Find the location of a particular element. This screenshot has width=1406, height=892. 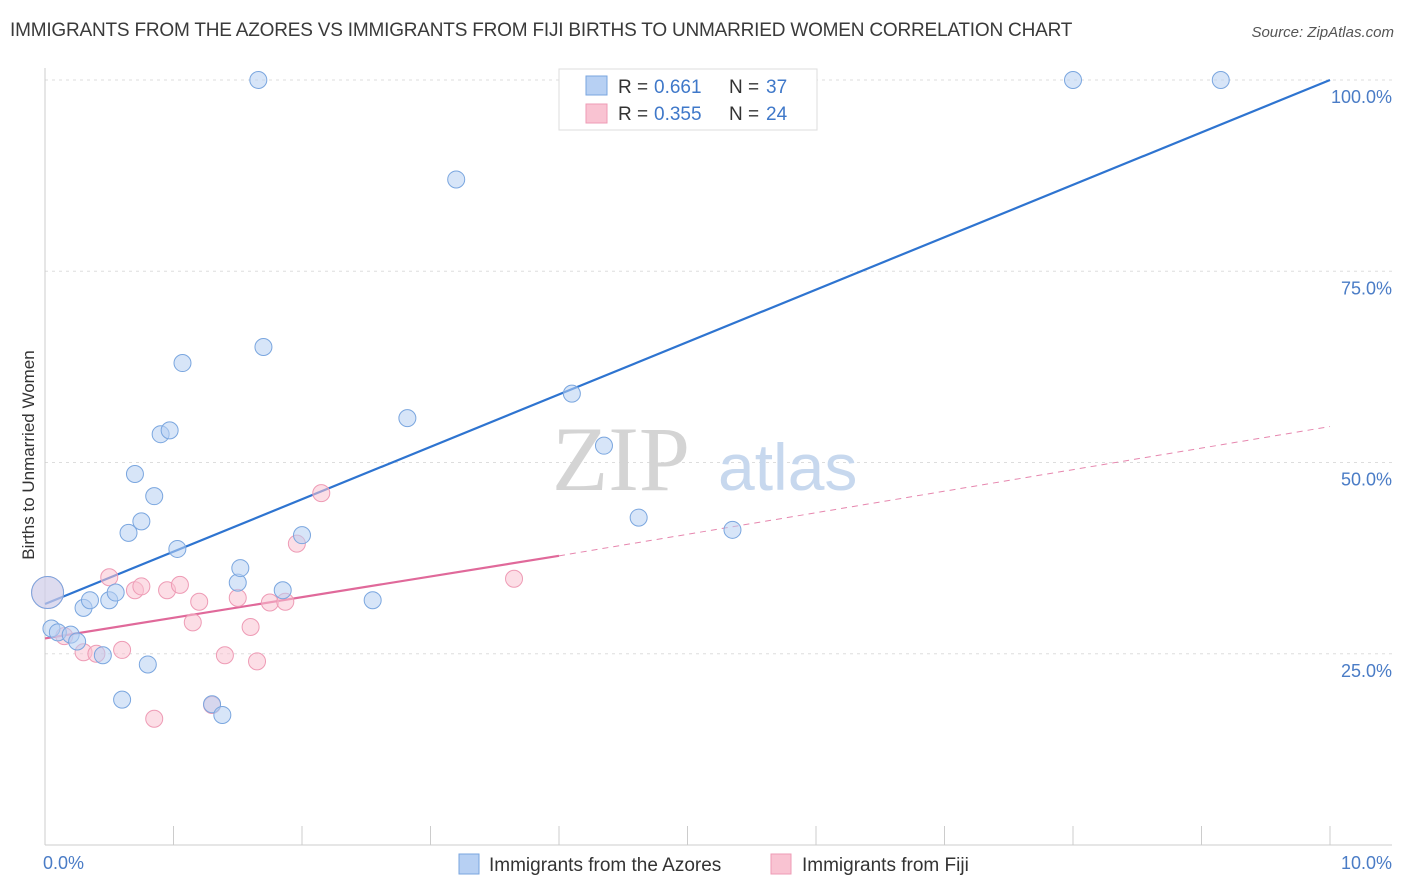

y-axis-label: Births to Unmarried Women is located at coordinates (28, 454).